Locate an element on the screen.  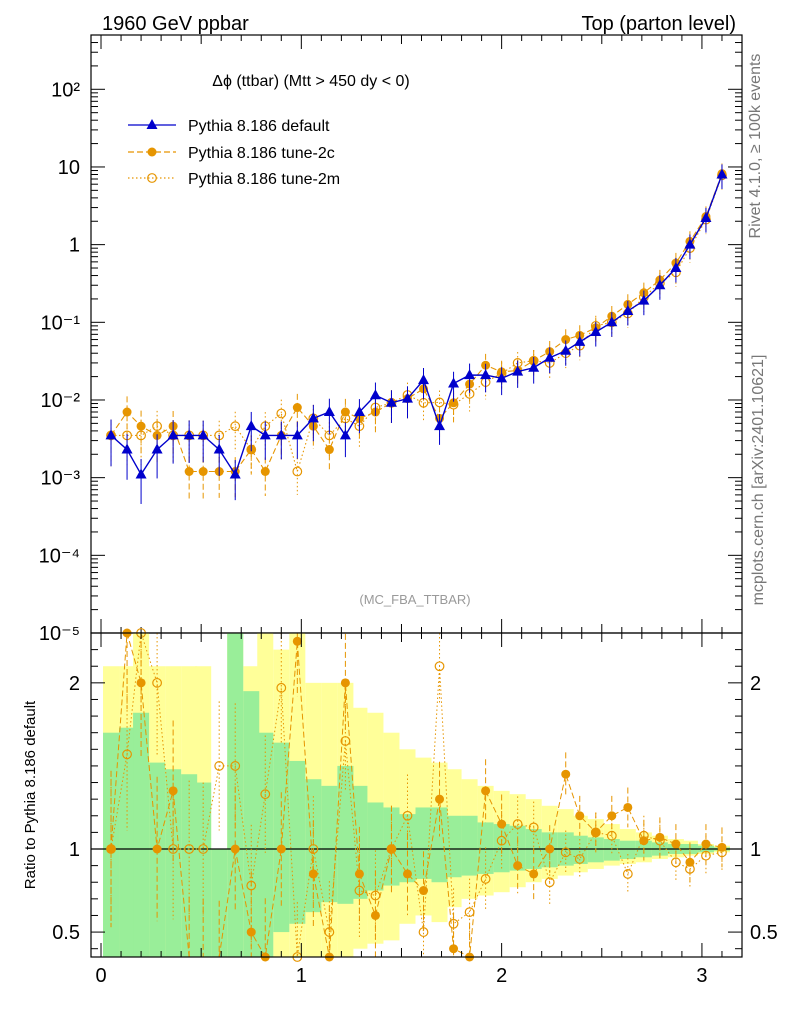
y-tick-label: 10⁻⁴ is located at coordinates (59, 556).